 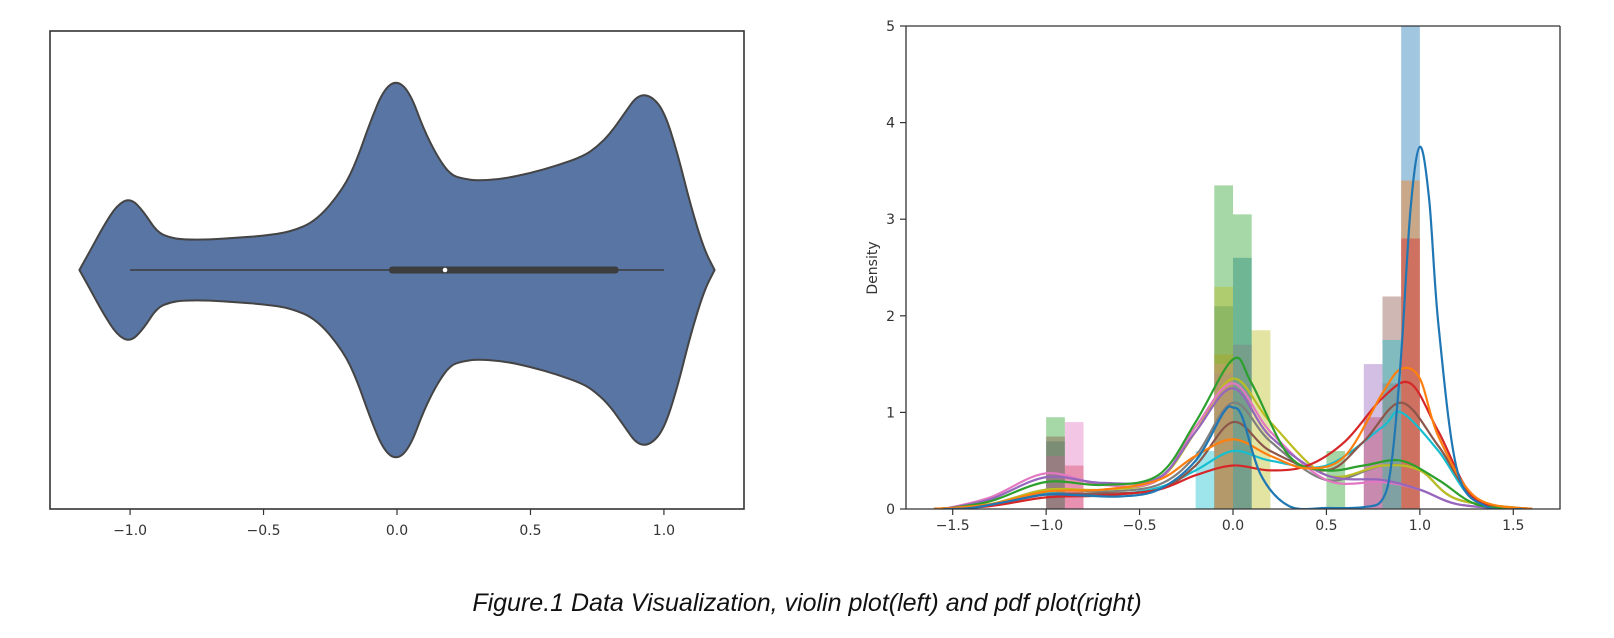 I want to click on density-x-tick-label: −0.5, so click(x=1140, y=526).